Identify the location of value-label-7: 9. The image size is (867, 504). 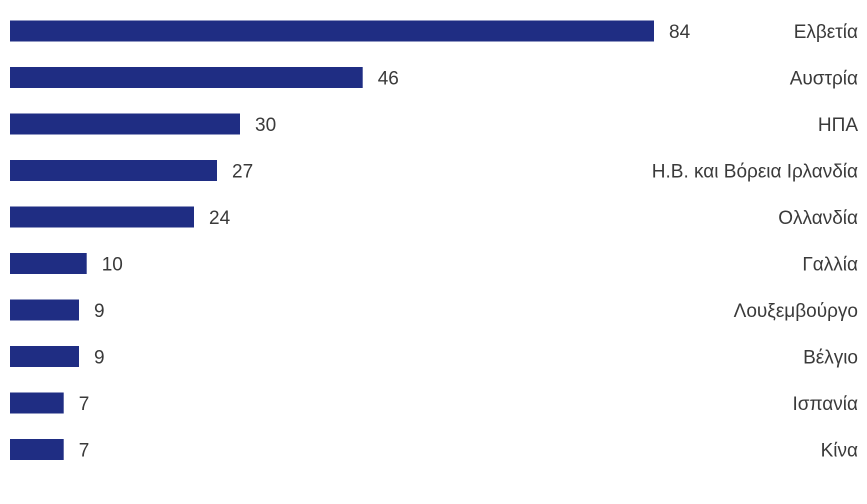
(99, 311).